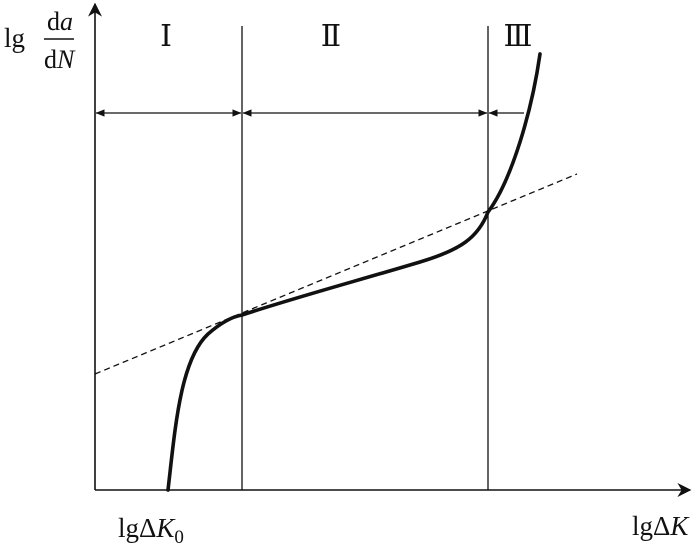  I want to click on threshold-label: lgΔK0, so click(151, 530).